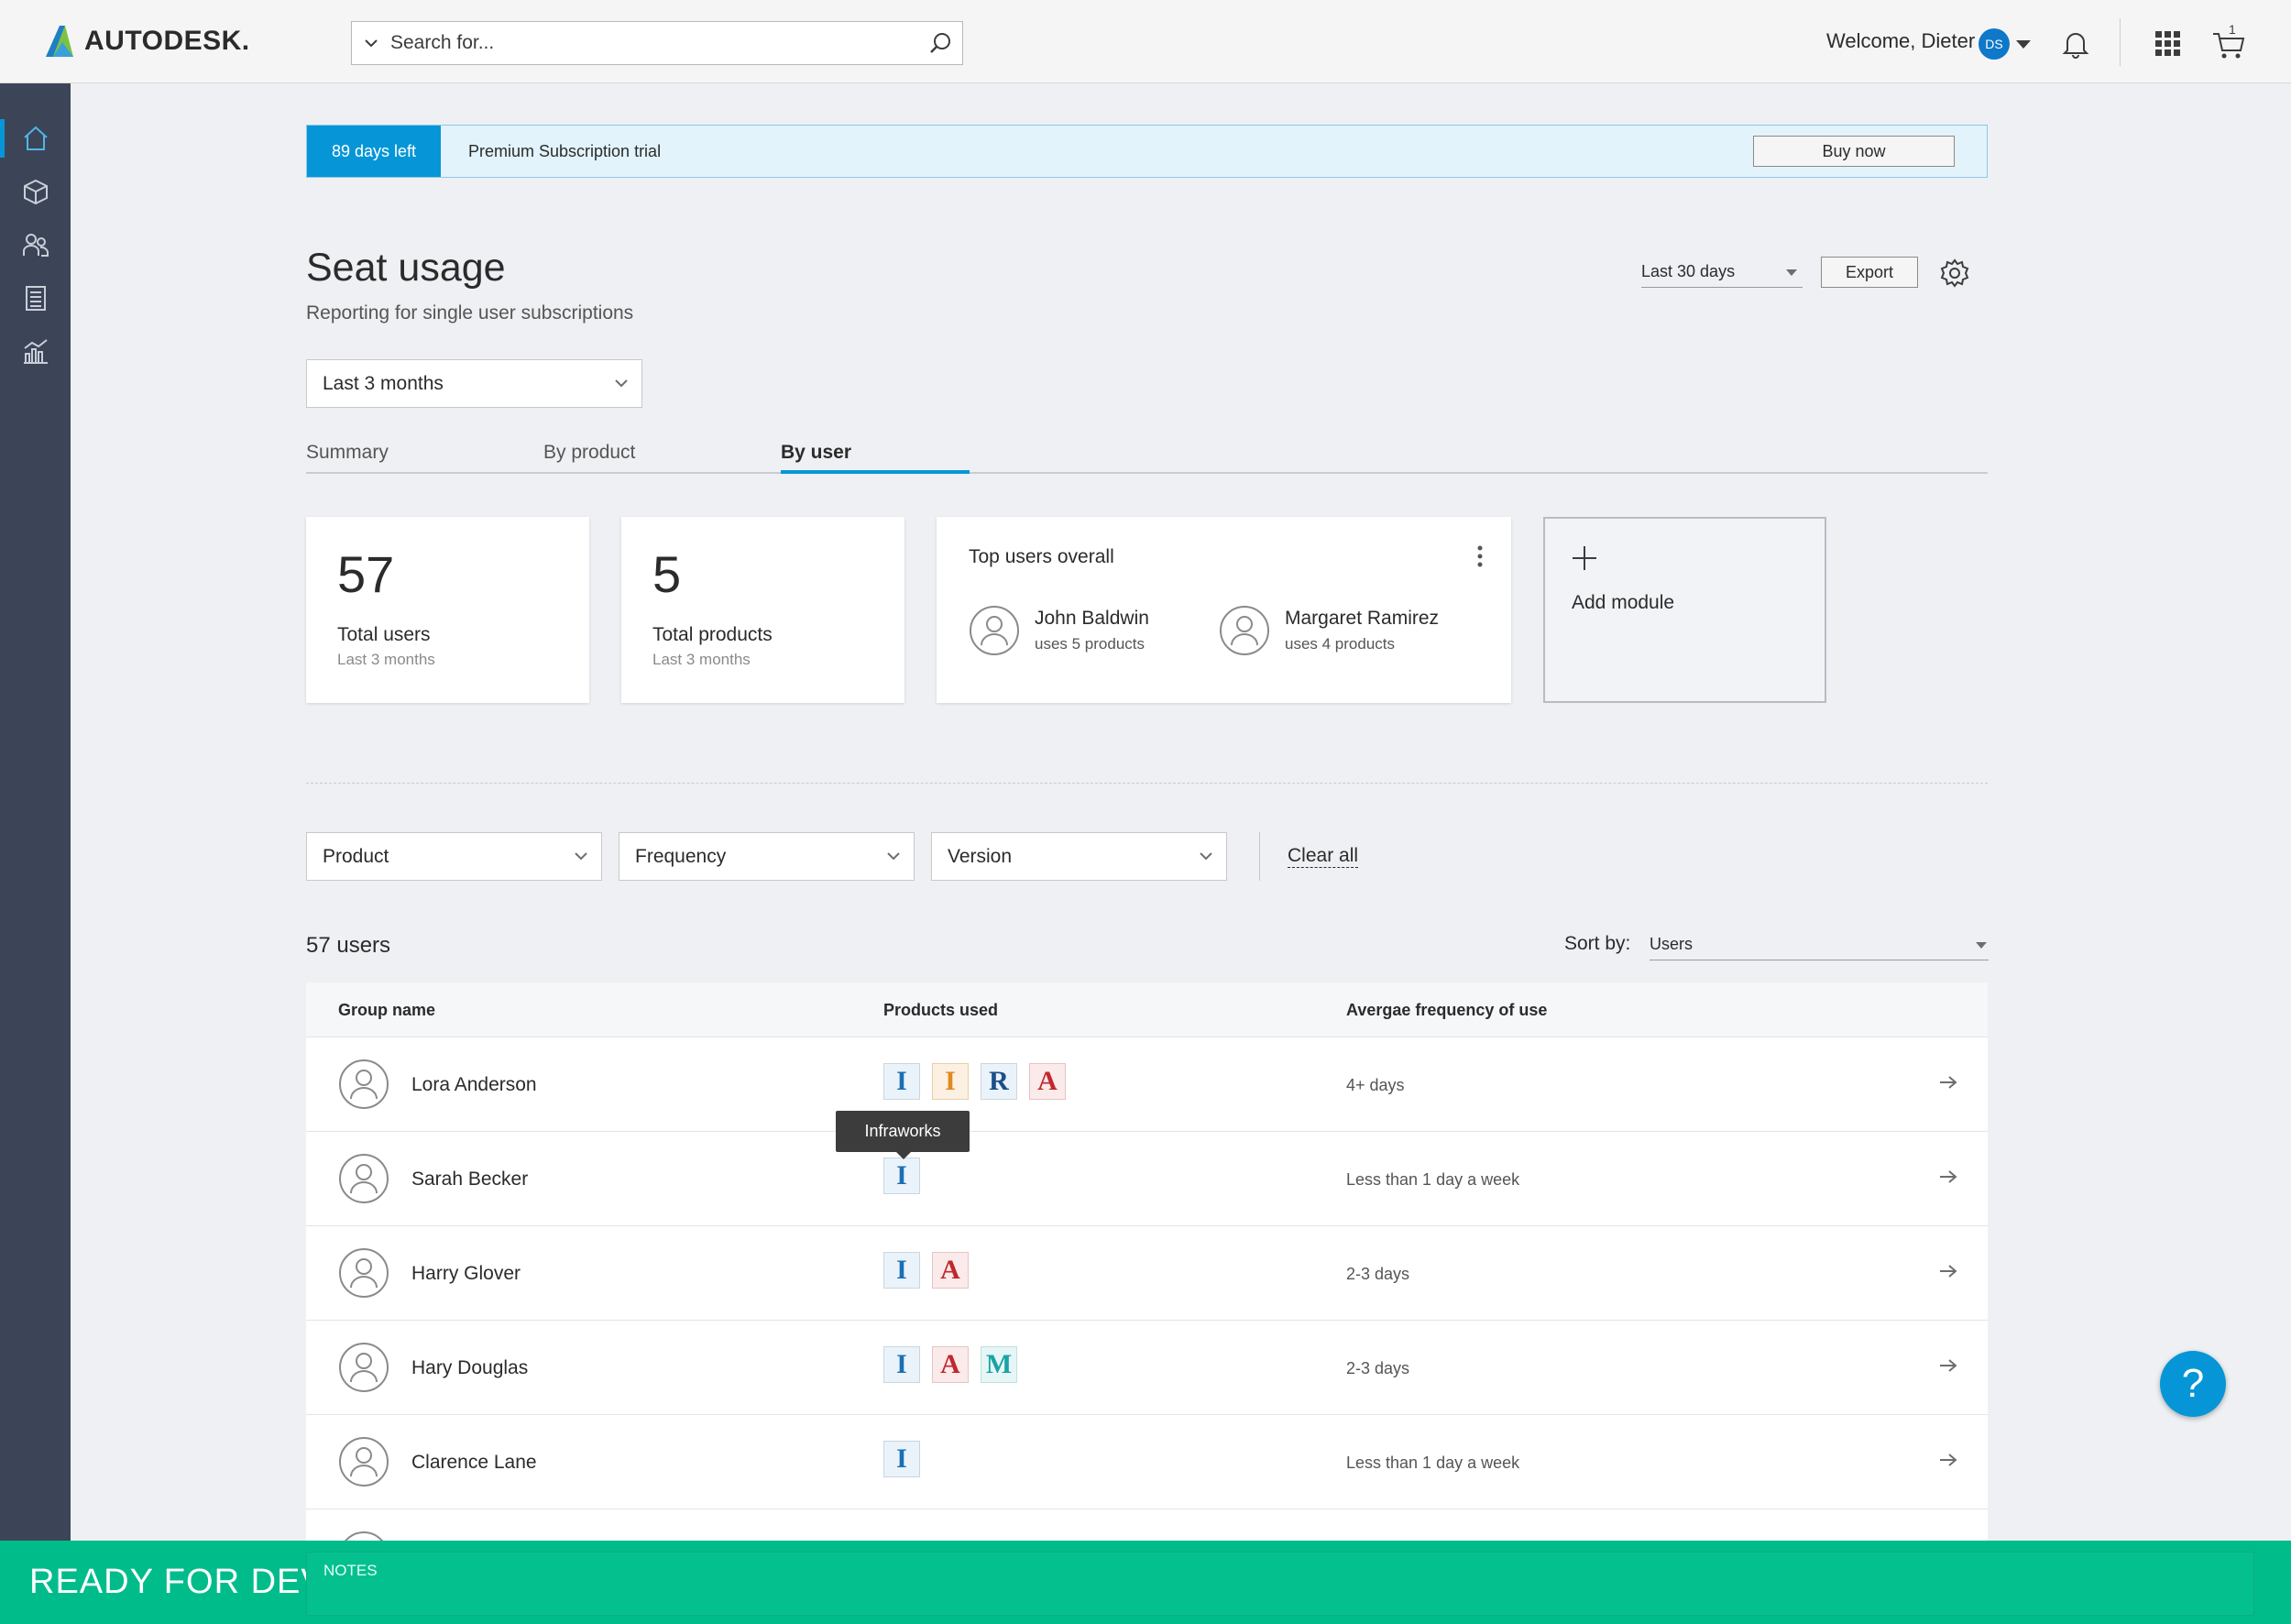  I want to click on box-icon, so click(35, 192).